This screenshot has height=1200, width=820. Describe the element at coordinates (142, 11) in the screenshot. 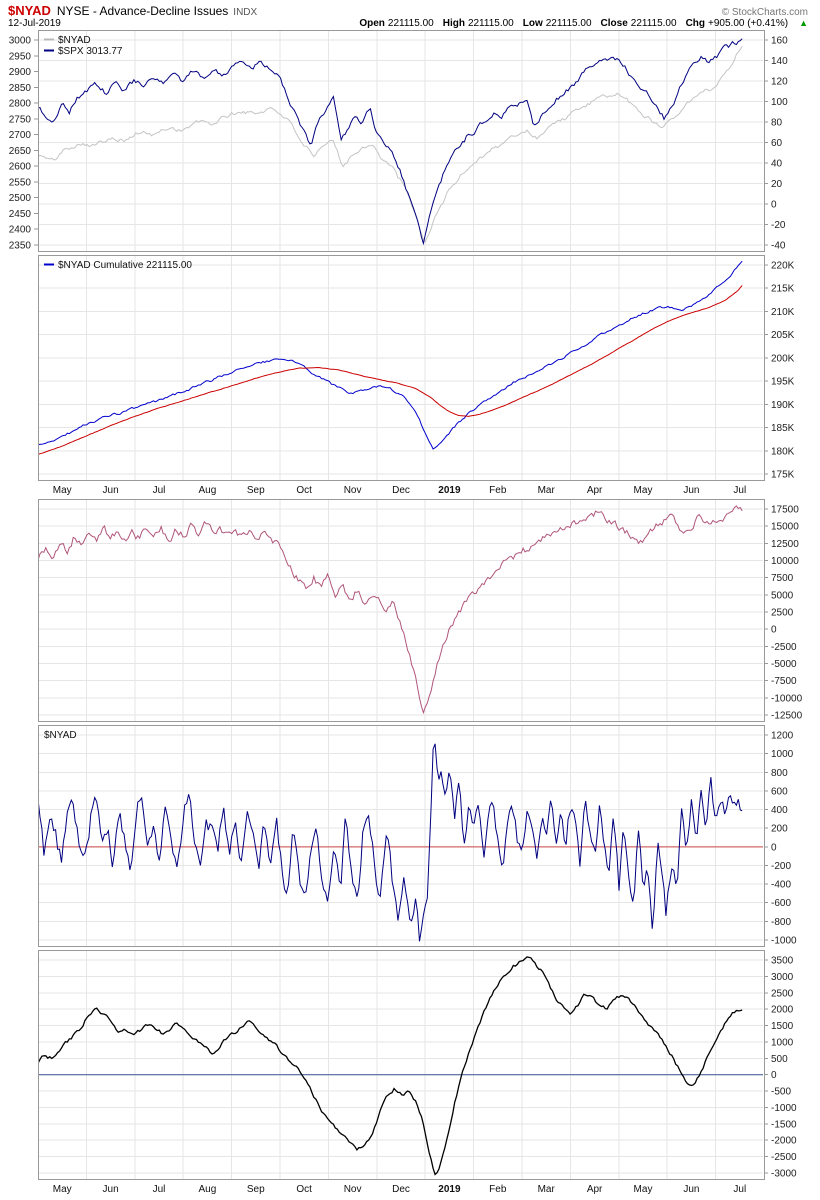

I see `symbol-name: NYSE - Advance-Decline Issues` at that location.